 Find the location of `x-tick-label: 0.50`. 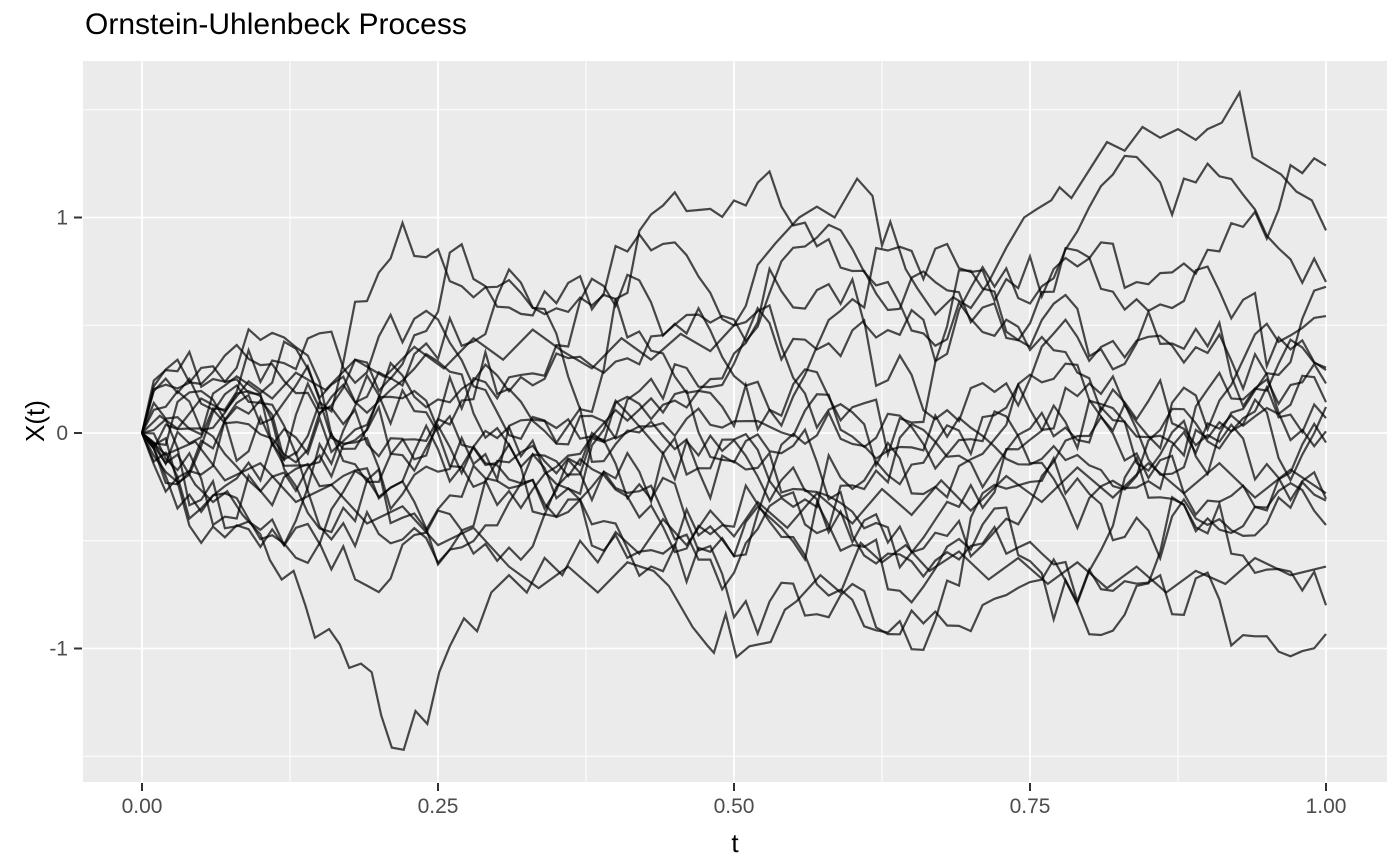

x-tick-label: 0.50 is located at coordinates (734, 806).